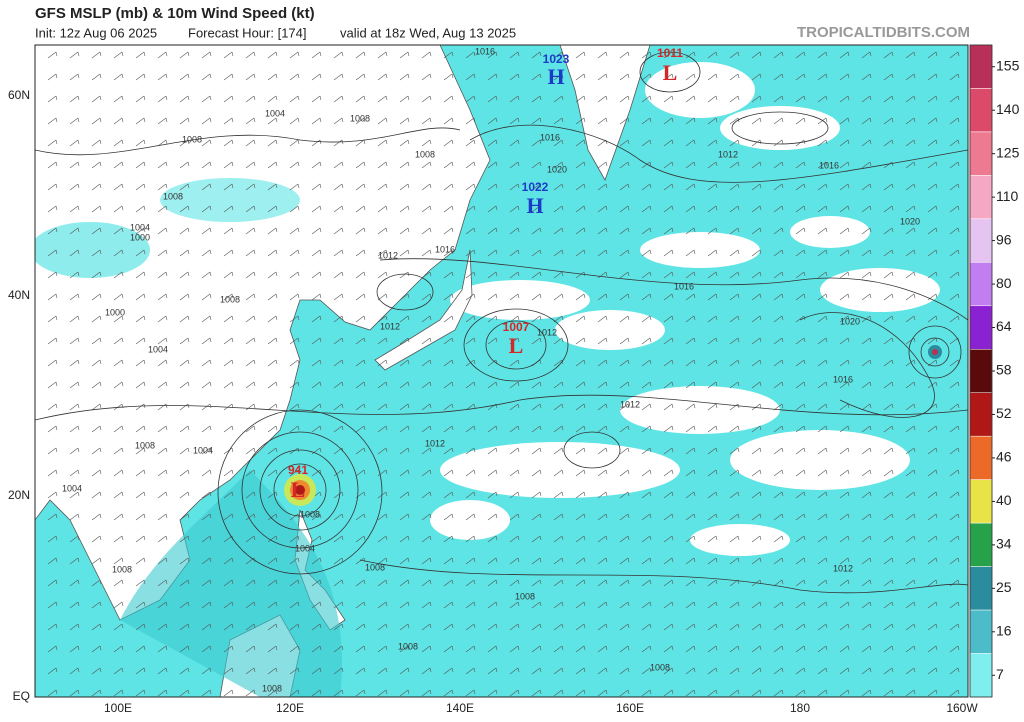 This screenshot has width=1024, height=722. Describe the element at coordinates (883, 32) in the screenshot. I see `credit: TROPICALTIDBITS.COM` at that location.